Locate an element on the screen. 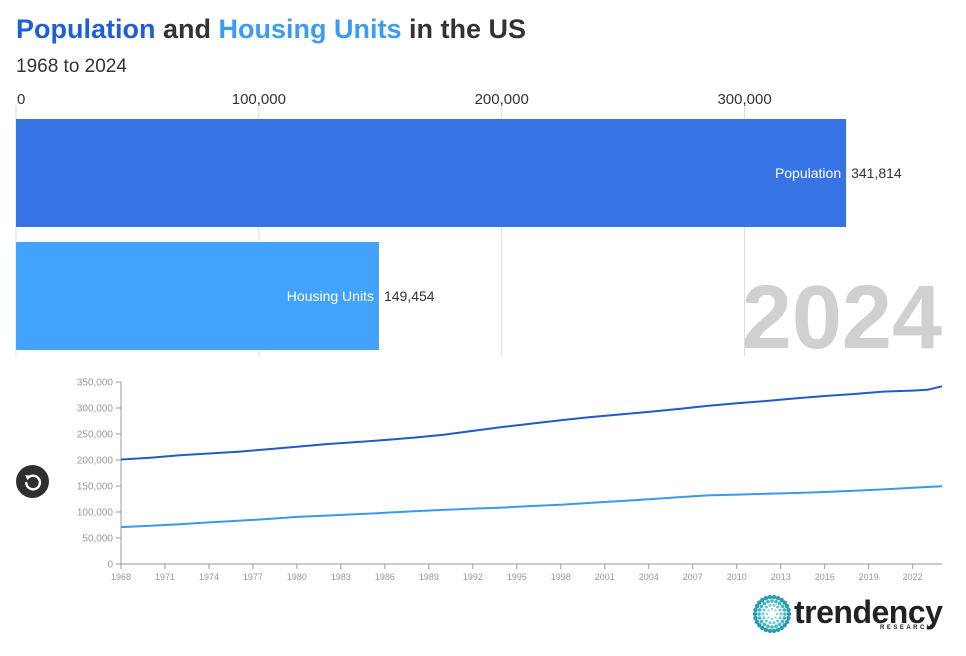 This screenshot has height=656, width=966. title-and: and is located at coordinates (187, 29).